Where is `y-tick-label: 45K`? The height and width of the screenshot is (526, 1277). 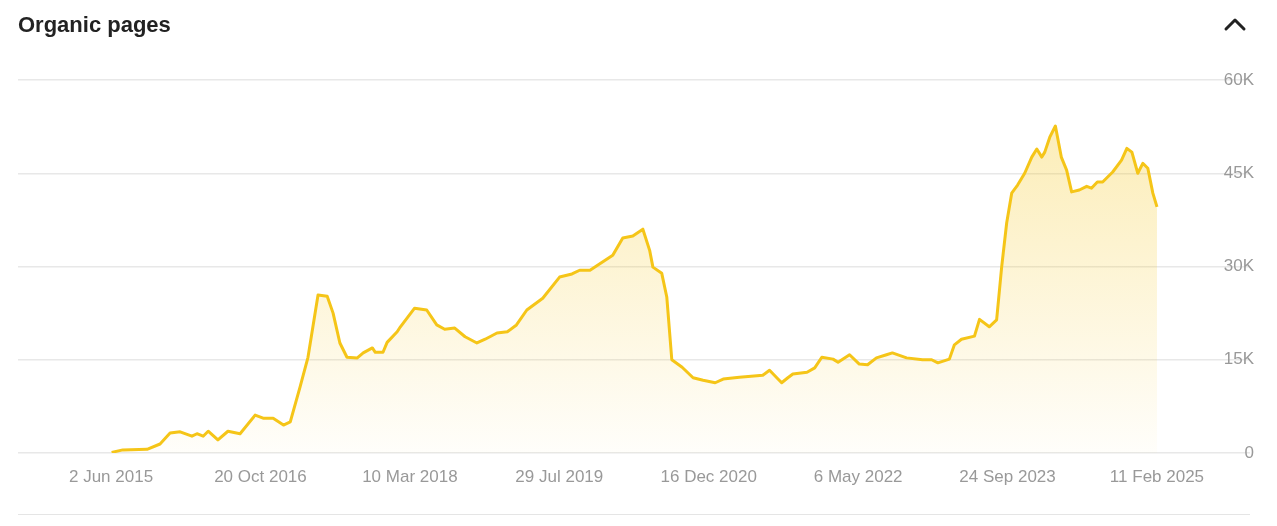 y-tick-label: 45K is located at coordinates (1239, 172).